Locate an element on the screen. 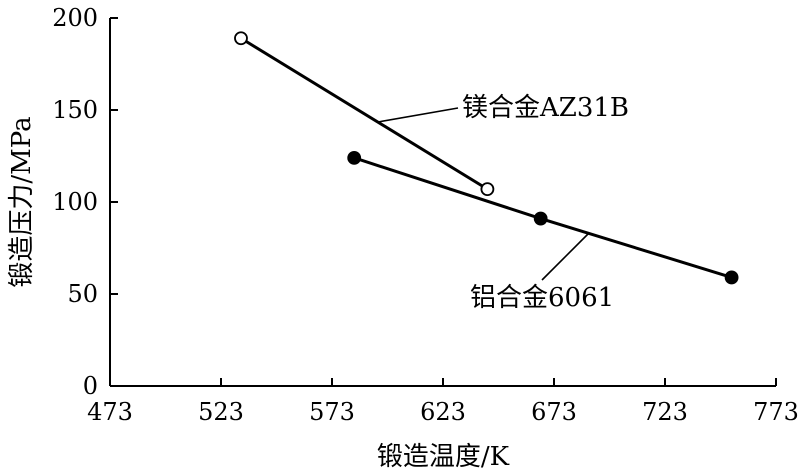 This screenshot has width=798, height=474. x-tick-label: 673 is located at coordinates (554, 412).